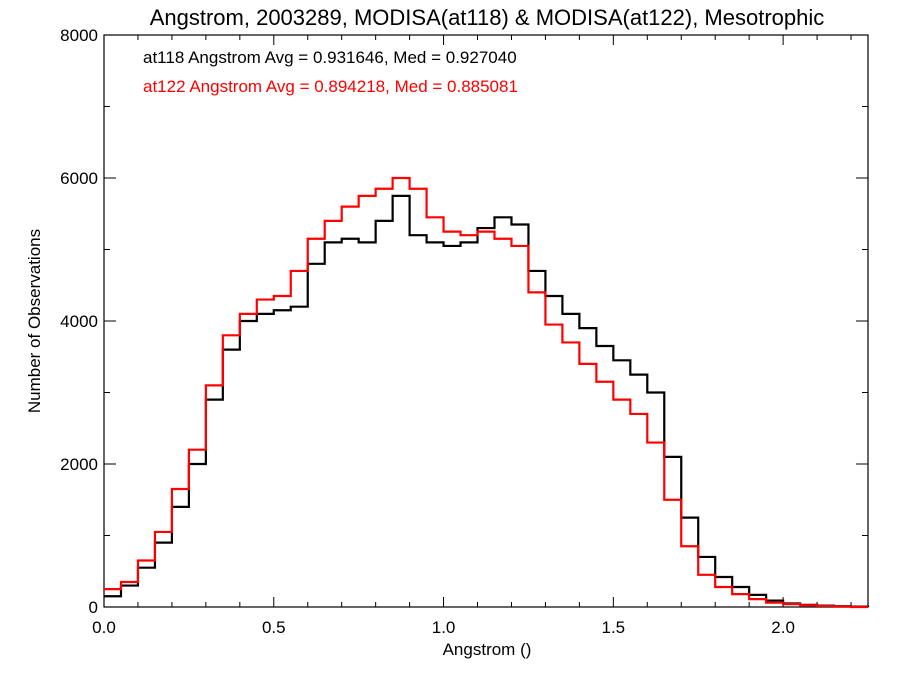 The image size is (900, 675). I want to click on x-tick-label-4: 2.0, so click(783, 627).